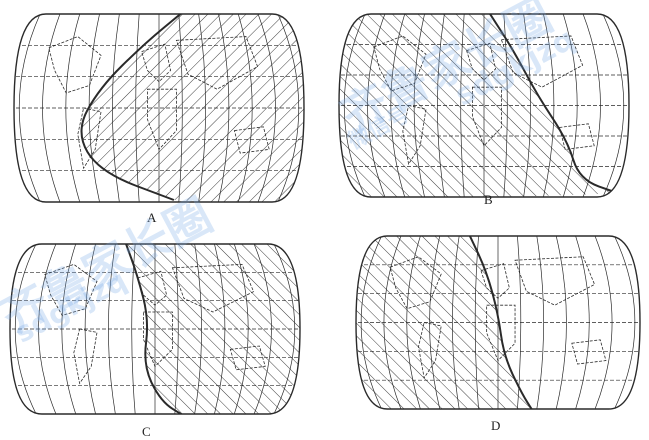 This screenshot has height=440, width=649. I want to click on map-c-label: C, so click(146, 431).